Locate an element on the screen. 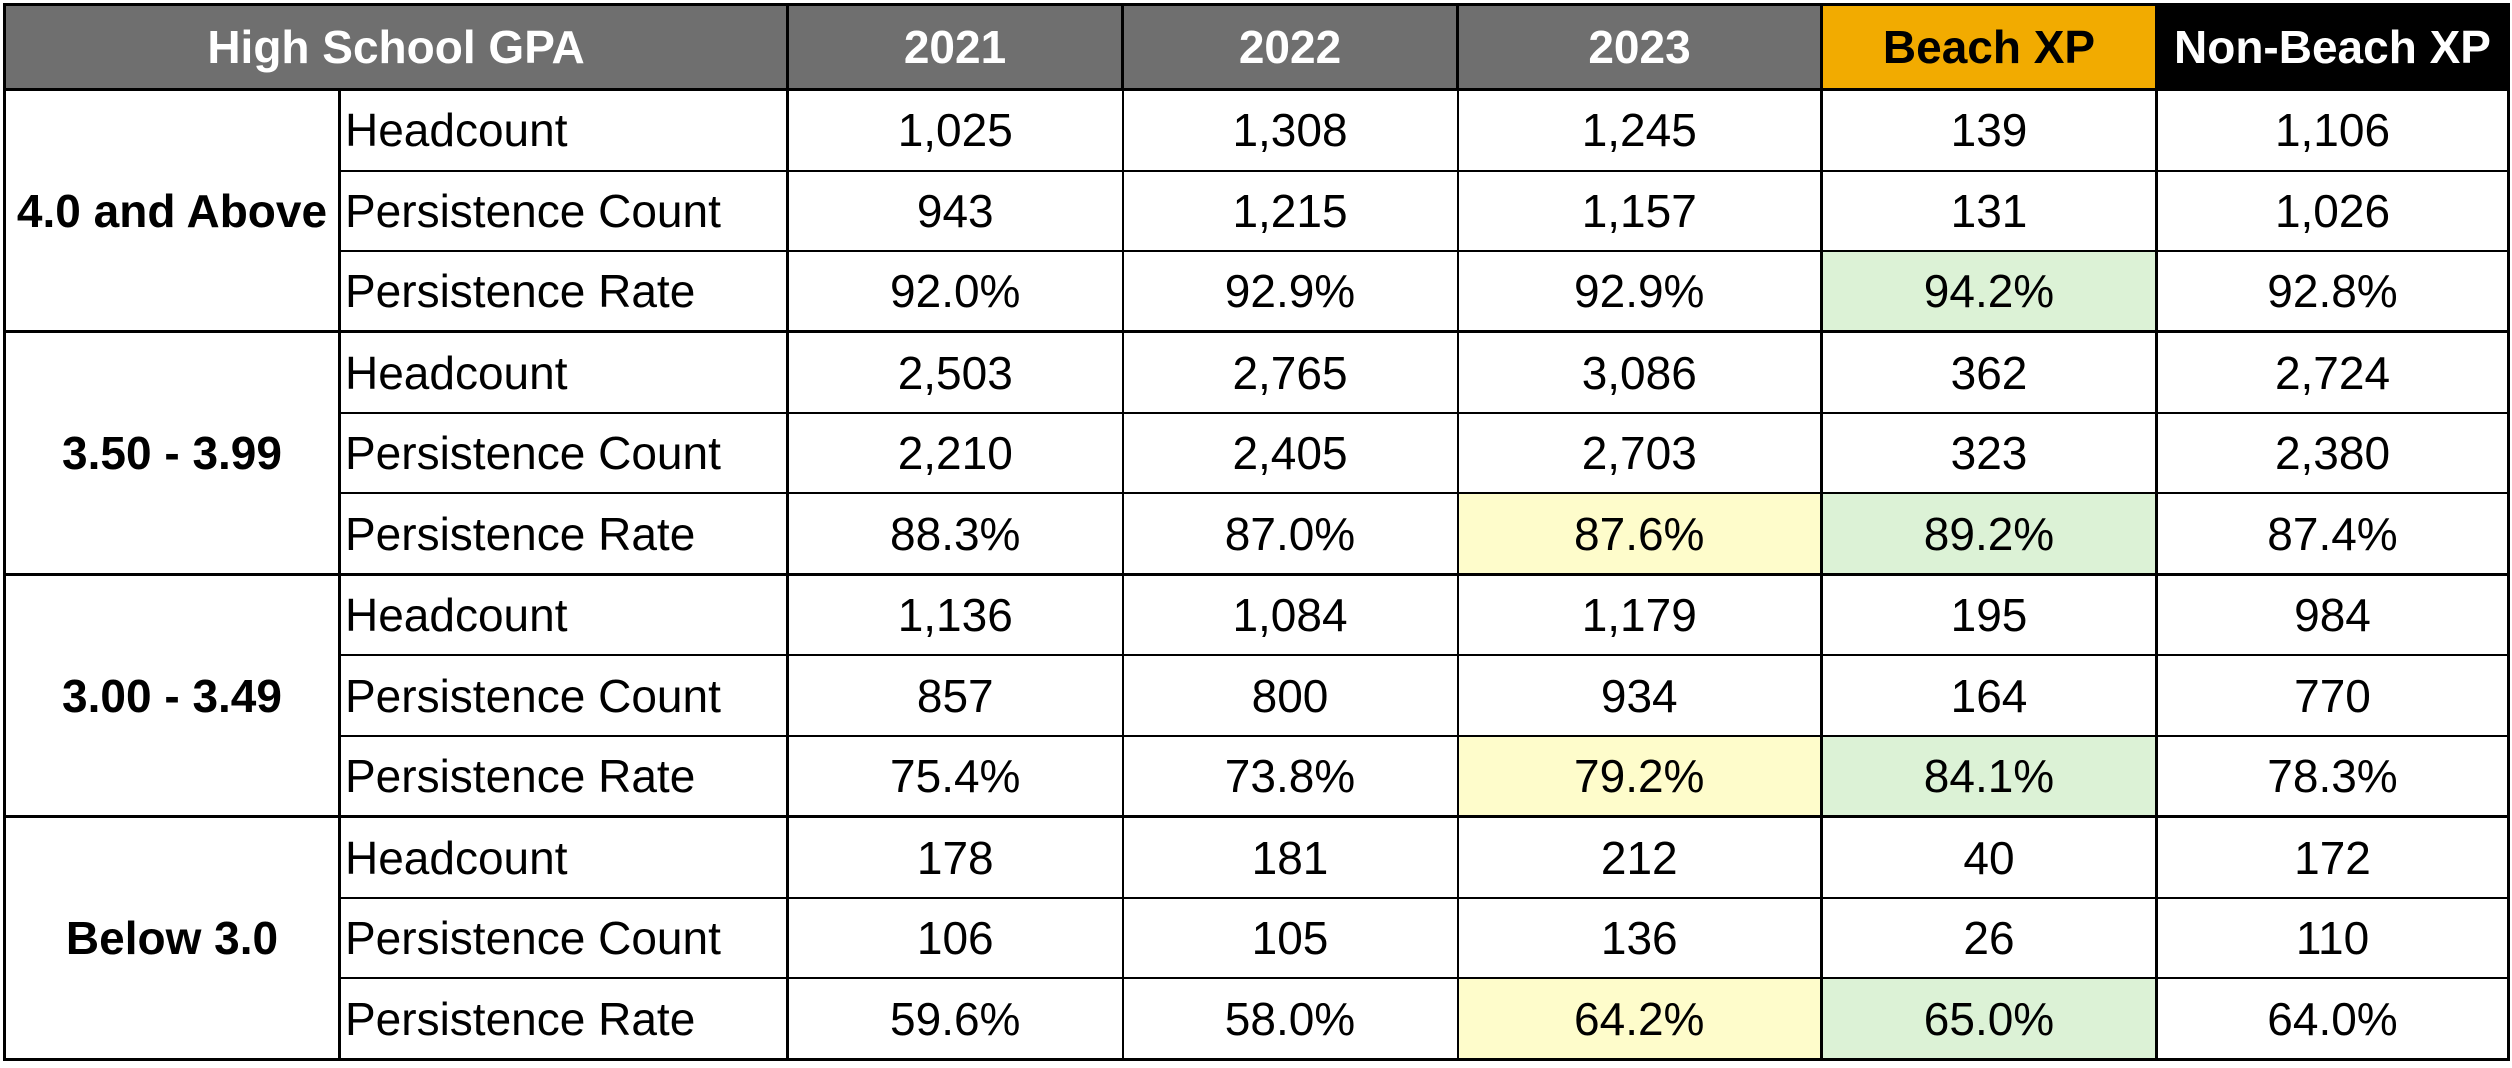 The width and height of the screenshot is (2512, 1068). cell-2021-persistence-rate: 59.6% is located at coordinates (955, 1019).